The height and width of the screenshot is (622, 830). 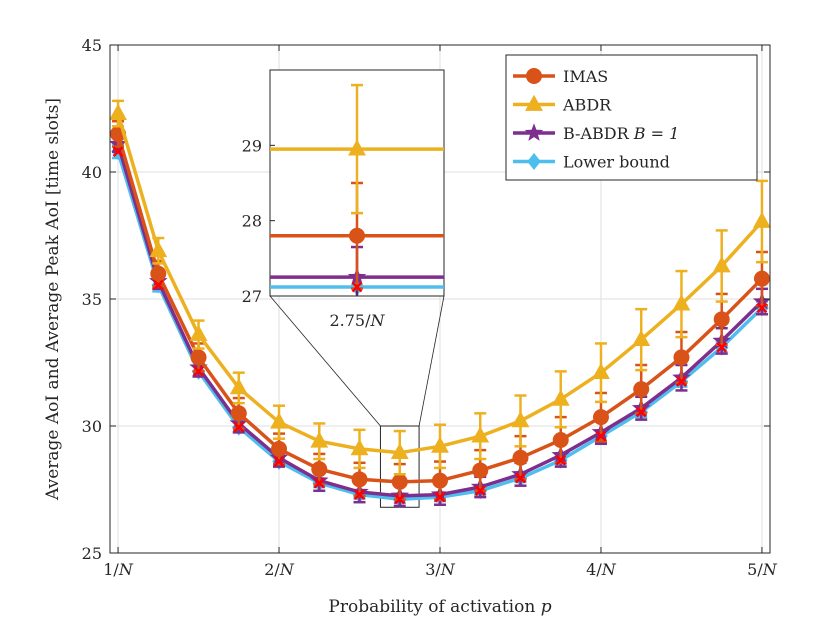 What do you see at coordinates (631, 117) in the screenshot?
I see `legend: IMAS ABDR B-ABDR B = 1 Lower bound` at bounding box center [631, 117].